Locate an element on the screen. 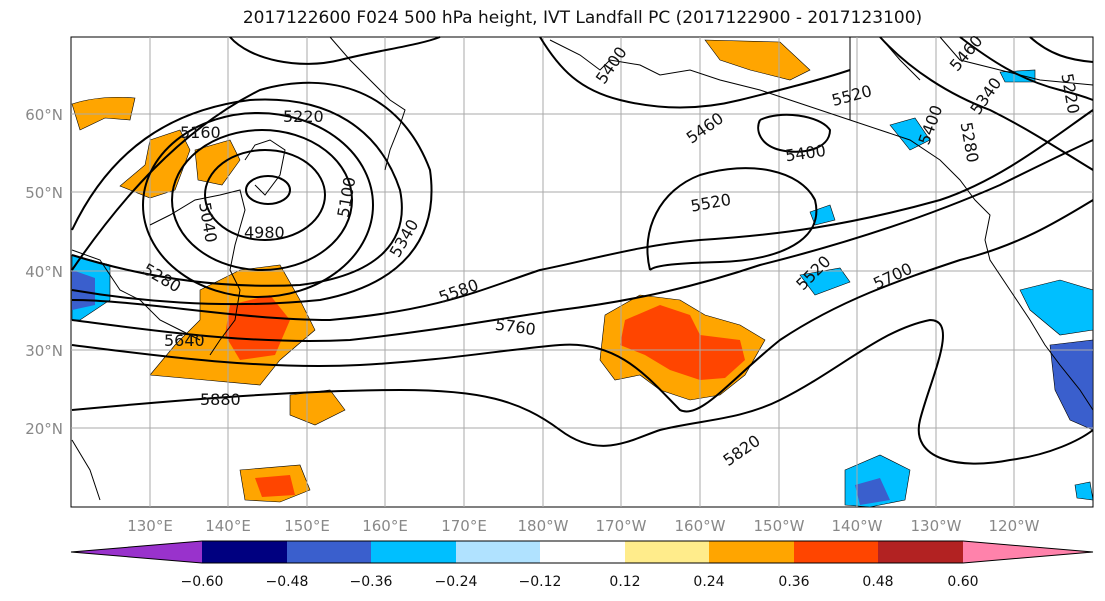  colorbar-tick-label: 0.48 is located at coordinates (877, 582).